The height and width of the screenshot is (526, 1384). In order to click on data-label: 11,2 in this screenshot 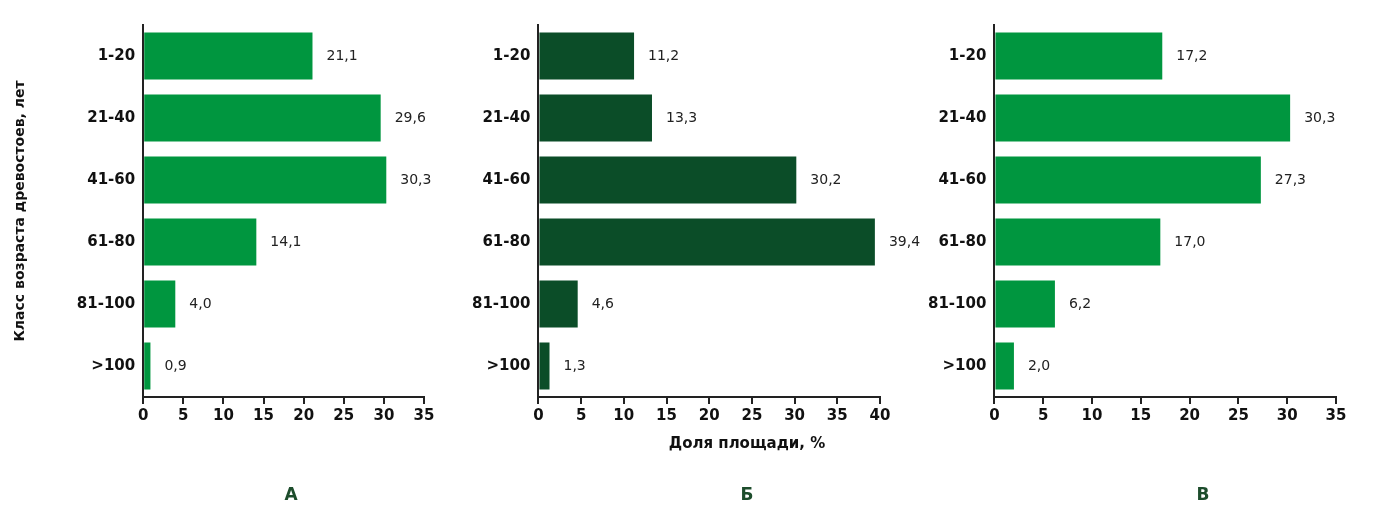, I will do `click(664, 54)`.